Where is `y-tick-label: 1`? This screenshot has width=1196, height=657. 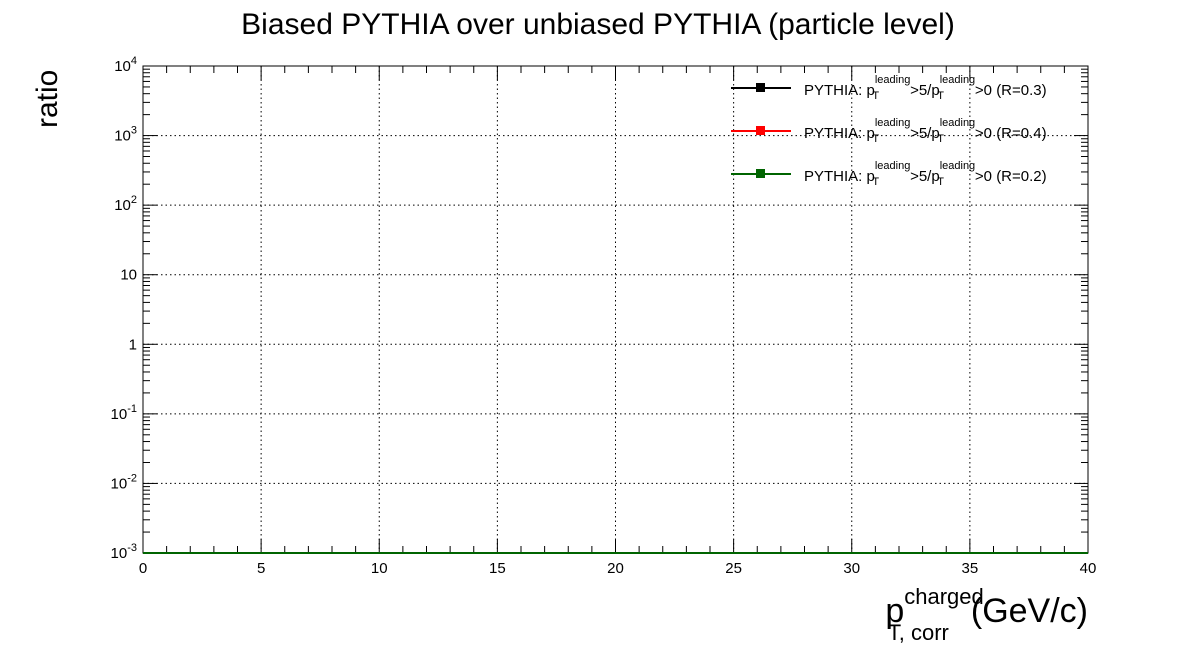
y-tick-label: 1 is located at coordinates (133, 344).